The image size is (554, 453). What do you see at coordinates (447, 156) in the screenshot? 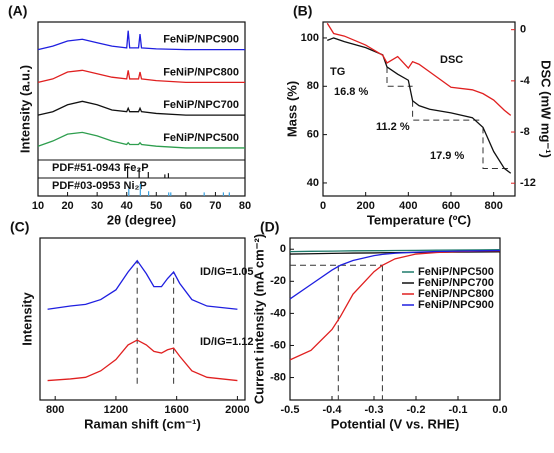
I see `annotation: 17.9 %` at bounding box center [447, 156].